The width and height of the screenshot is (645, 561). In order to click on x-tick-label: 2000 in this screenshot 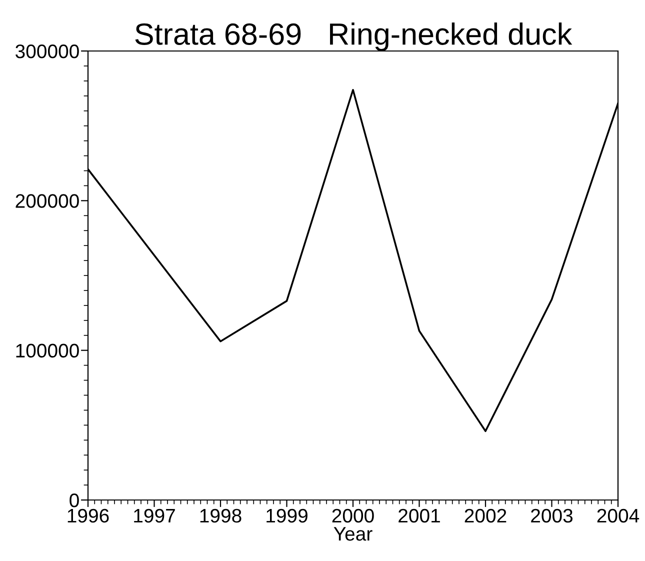, I will do `click(353, 515)`.